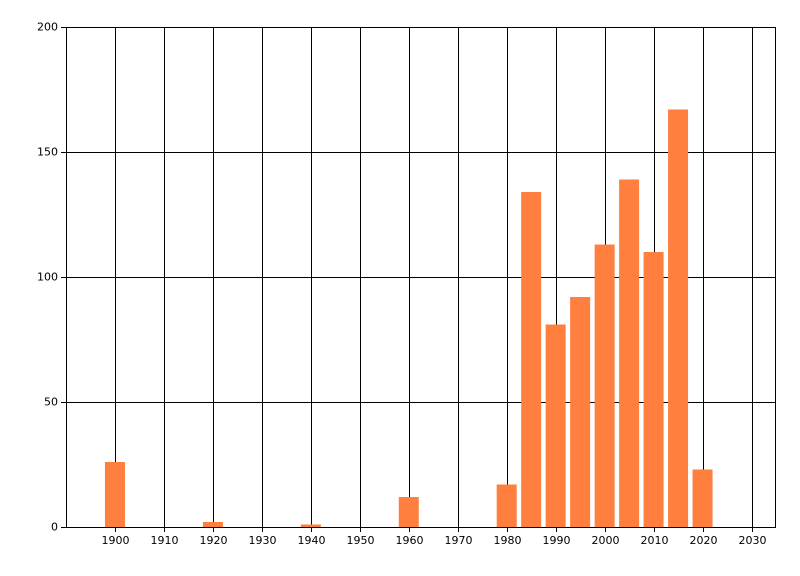  I want to click on x-tick-label: 1930, so click(263, 540).